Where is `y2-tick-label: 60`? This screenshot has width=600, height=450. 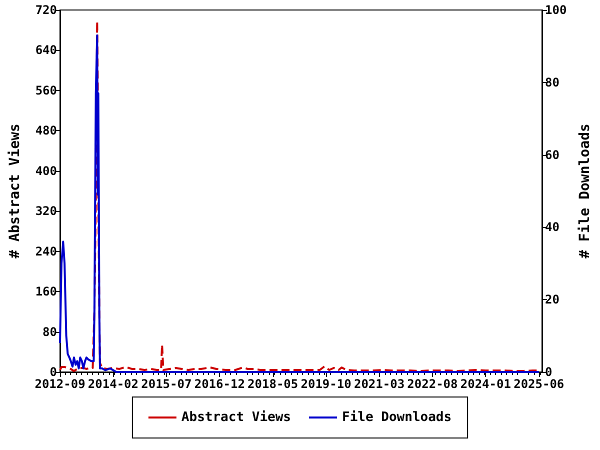 y2-tick-label: 60 is located at coordinates (552, 155).